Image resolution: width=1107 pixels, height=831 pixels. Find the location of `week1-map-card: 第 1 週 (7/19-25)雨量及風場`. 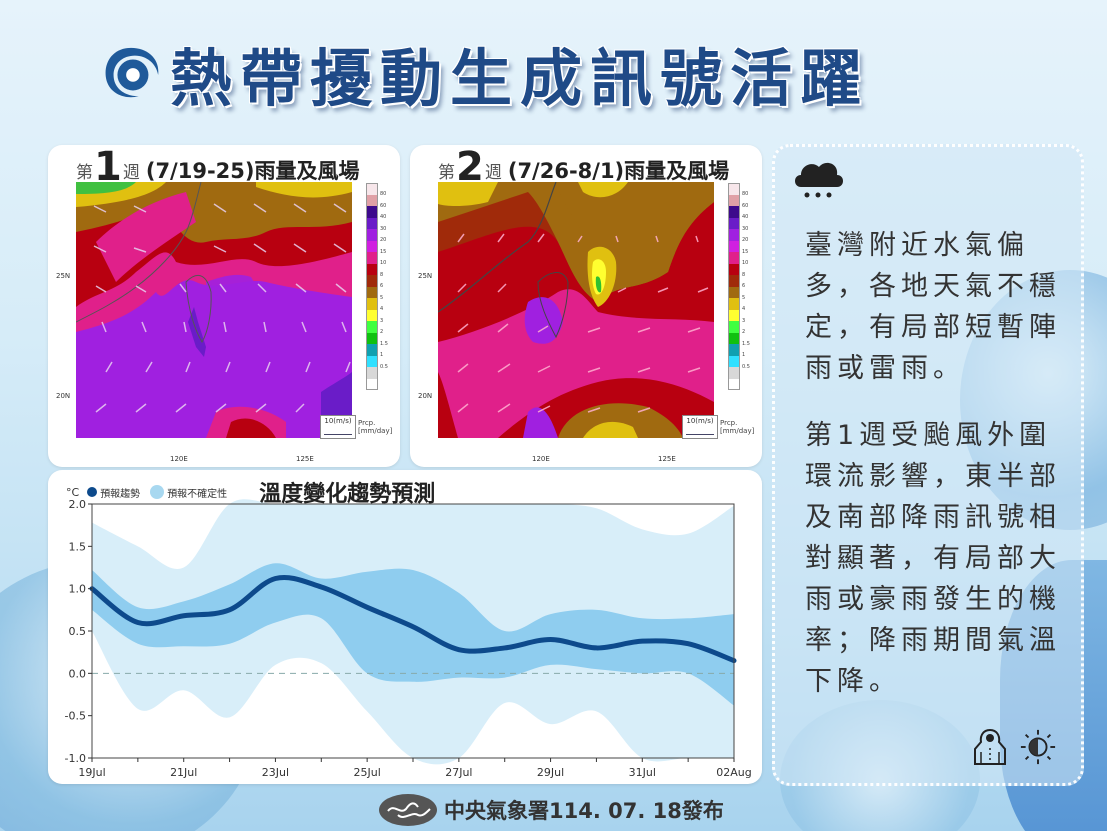

week1-map-card: 第 1 週 (7/19-25)雨量及風場 is located at coordinates (224, 306).